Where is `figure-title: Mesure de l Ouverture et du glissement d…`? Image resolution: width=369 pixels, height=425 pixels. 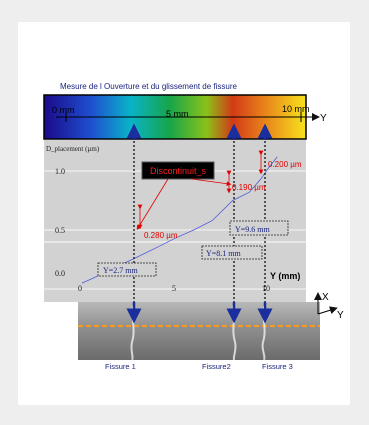
figure-title: Mesure de l Ouverture et du glissement d… is located at coordinates (149, 86).